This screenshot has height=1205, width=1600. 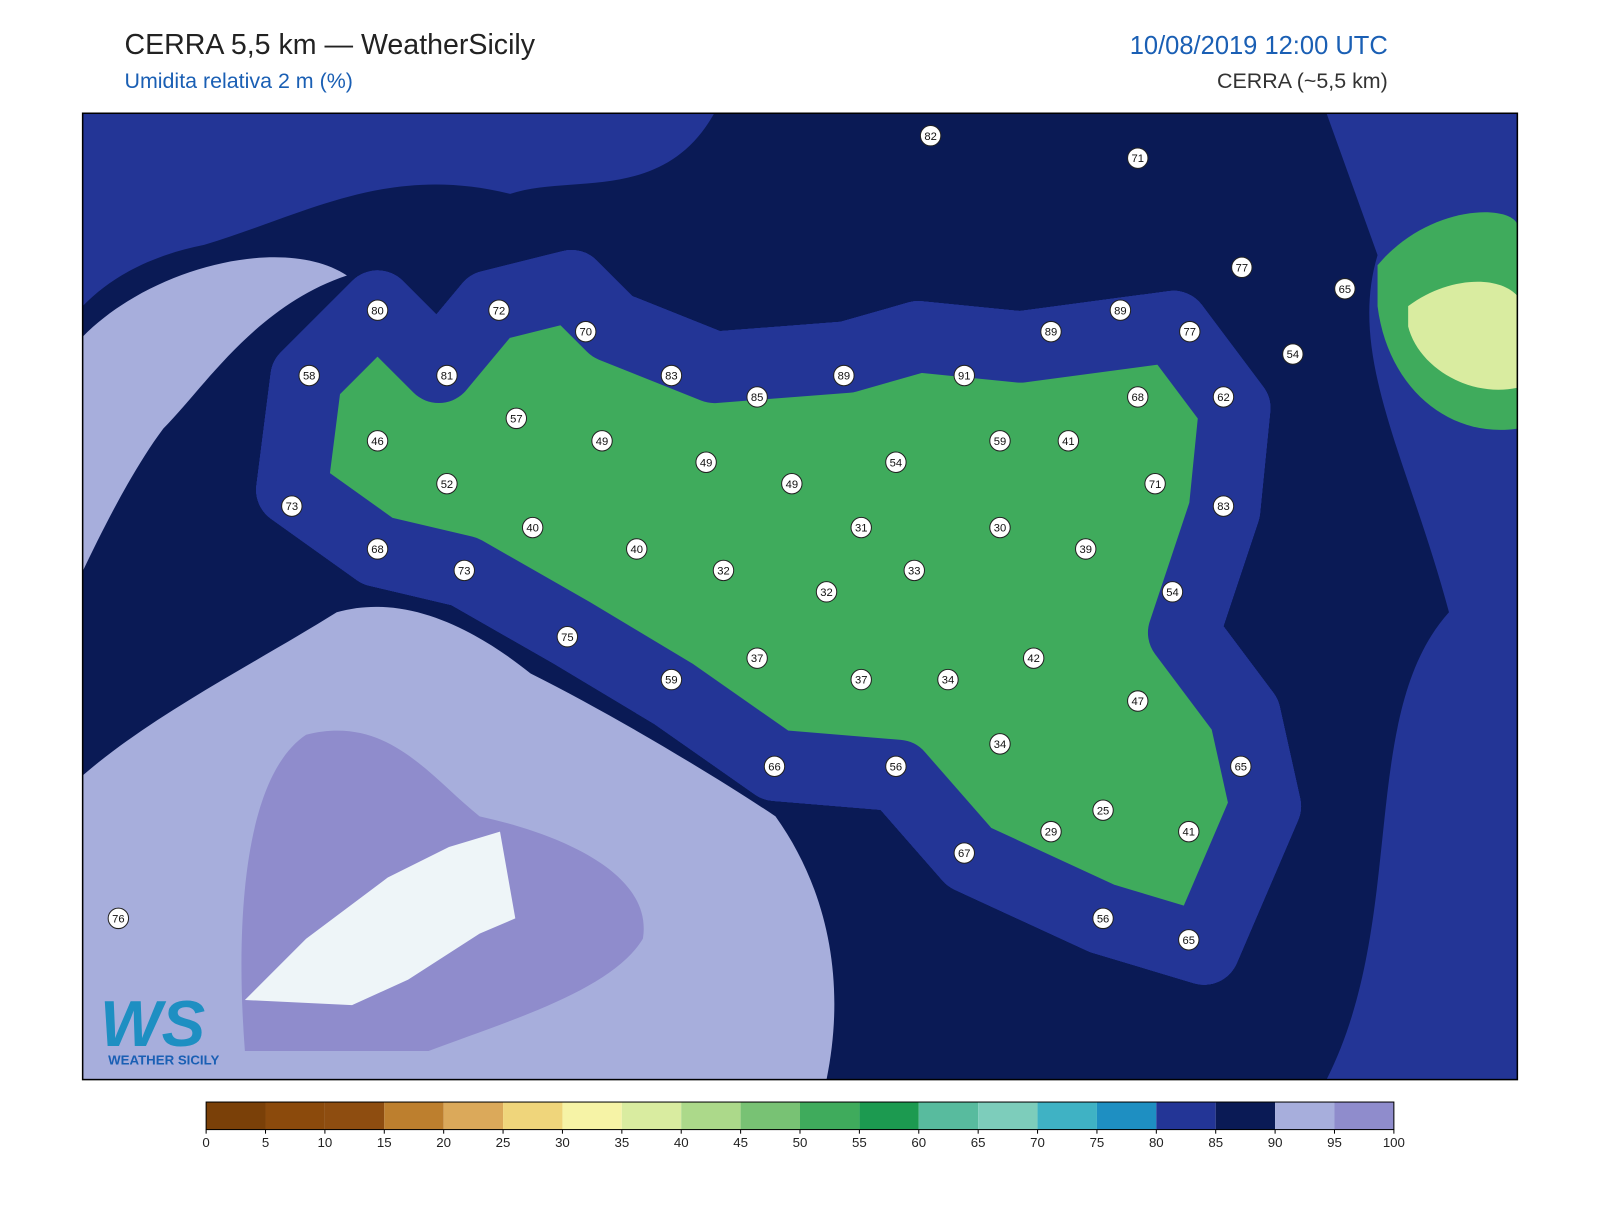 What do you see at coordinates (384, 1142) in the screenshot?
I see `colorbar-tick-label: 15` at bounding box center [384, 1142].